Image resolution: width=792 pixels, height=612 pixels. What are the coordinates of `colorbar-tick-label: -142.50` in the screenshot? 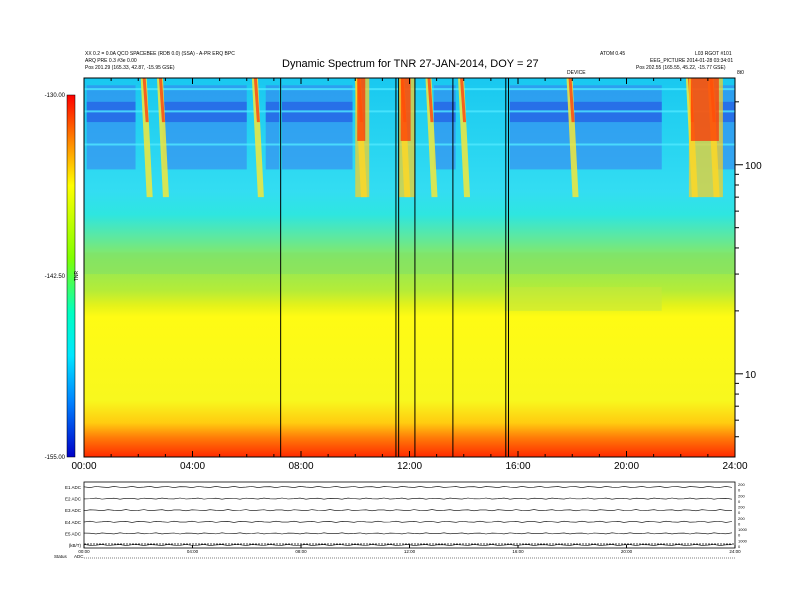 It's located at (55, 277).